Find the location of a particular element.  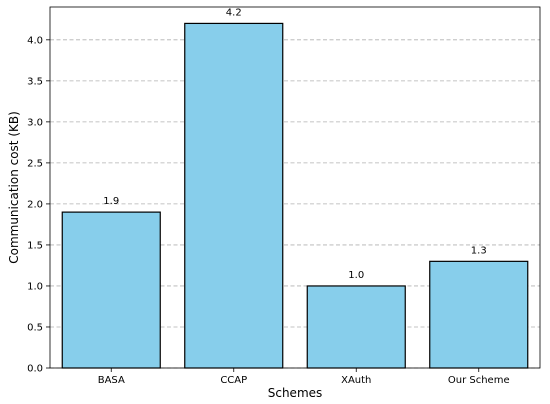

x-tick-label: XAuth is located at coordinates (356, 380).